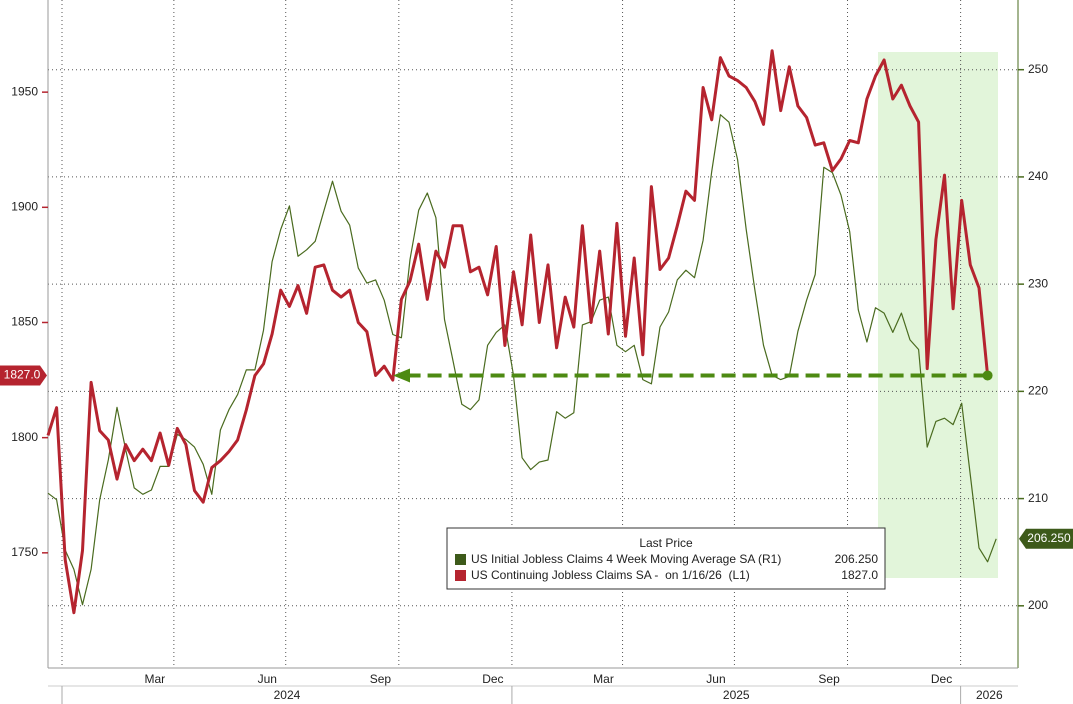 This screenshot has width=1073, height=704. Describe the element at coordinates (24, 322) in the screenshot. I see `y-tick-label: 1850` at that location.